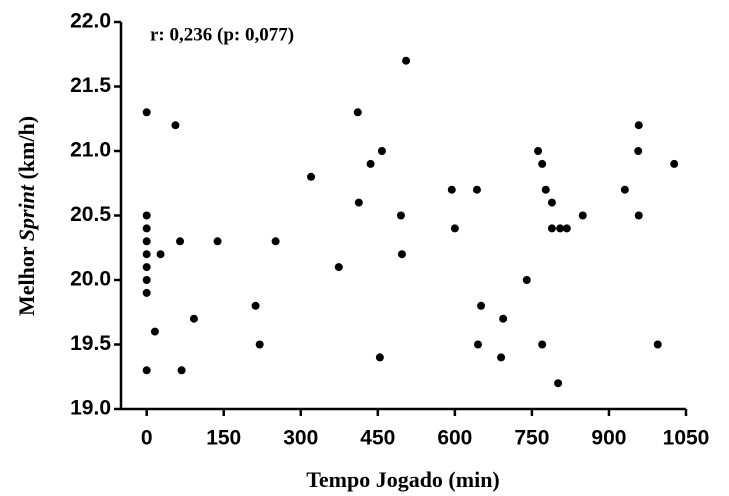 This screenshot has height=496, width=729. Describe the element at coordinates (90, 408) in the screenshot. I see `y-tick-label: 19.0` at that location.